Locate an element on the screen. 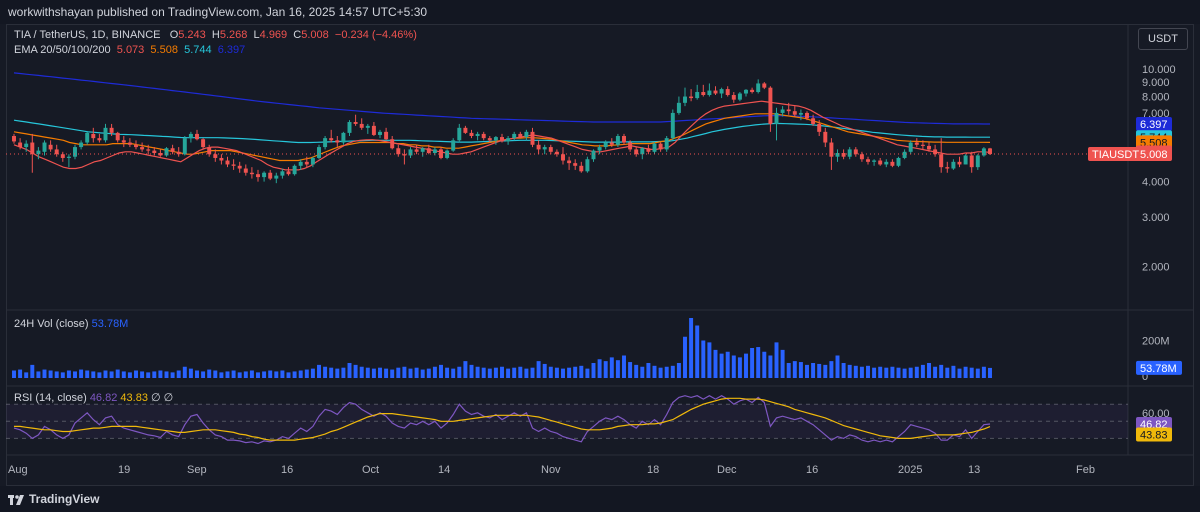  ema-price-tag is located at coordinates (1154, 123).